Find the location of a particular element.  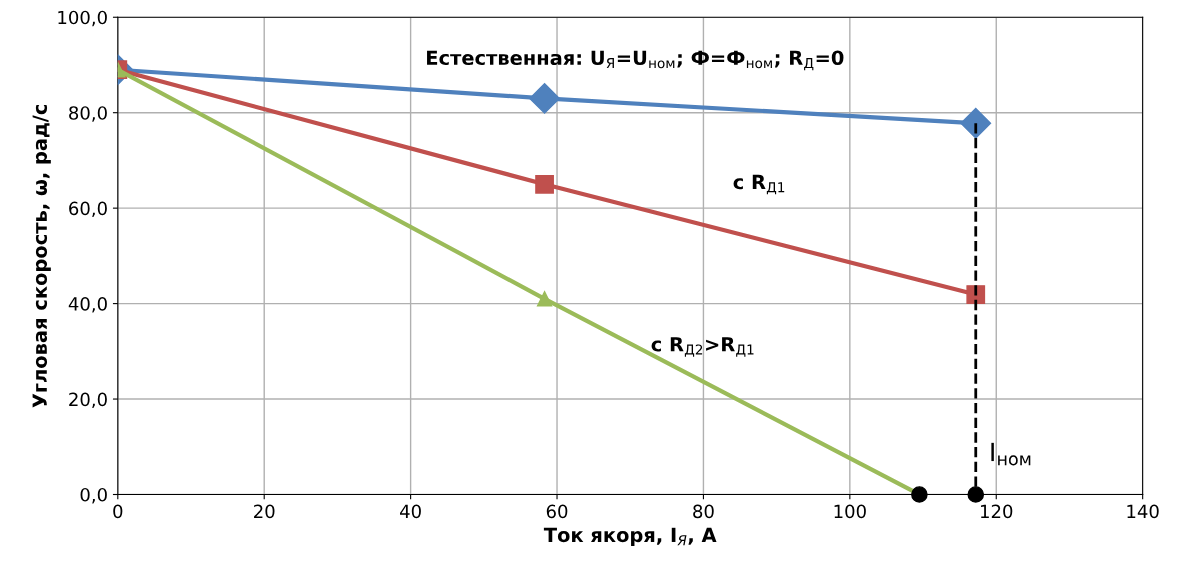

annotation: с R$_{Д2}$>R$_{Д1}$ is located at coordinates (702, 347).